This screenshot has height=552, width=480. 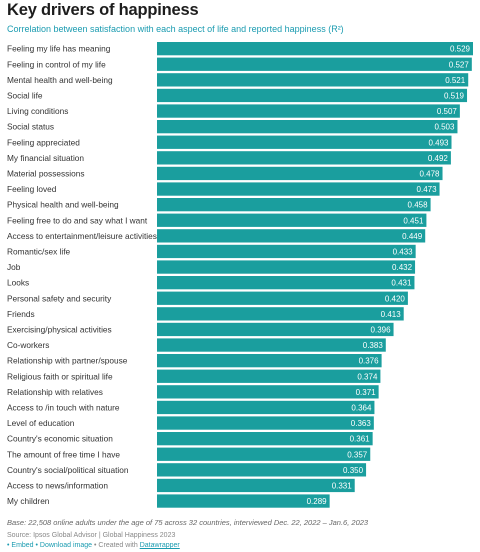 What do you see at coordinates (20, 545) in the screenshot?
I see `embed-link: • Embed` at bounding box center [20, 545].